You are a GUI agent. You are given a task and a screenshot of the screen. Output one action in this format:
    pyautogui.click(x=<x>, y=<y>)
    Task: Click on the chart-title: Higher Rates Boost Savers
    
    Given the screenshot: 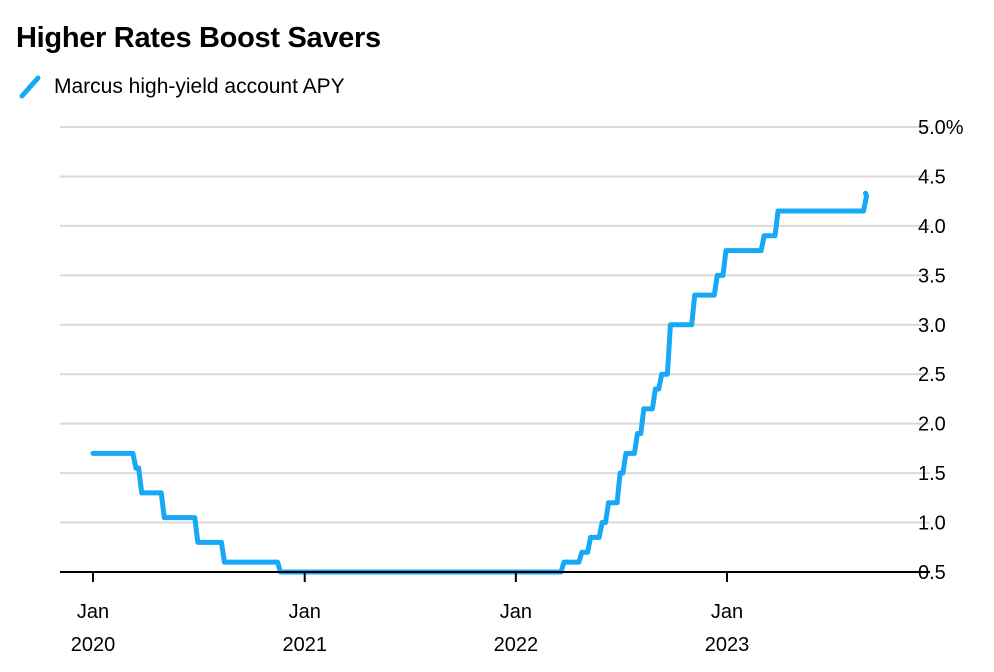 What is the action you would take?
    pyautogui.click(x=198, y=38)
    